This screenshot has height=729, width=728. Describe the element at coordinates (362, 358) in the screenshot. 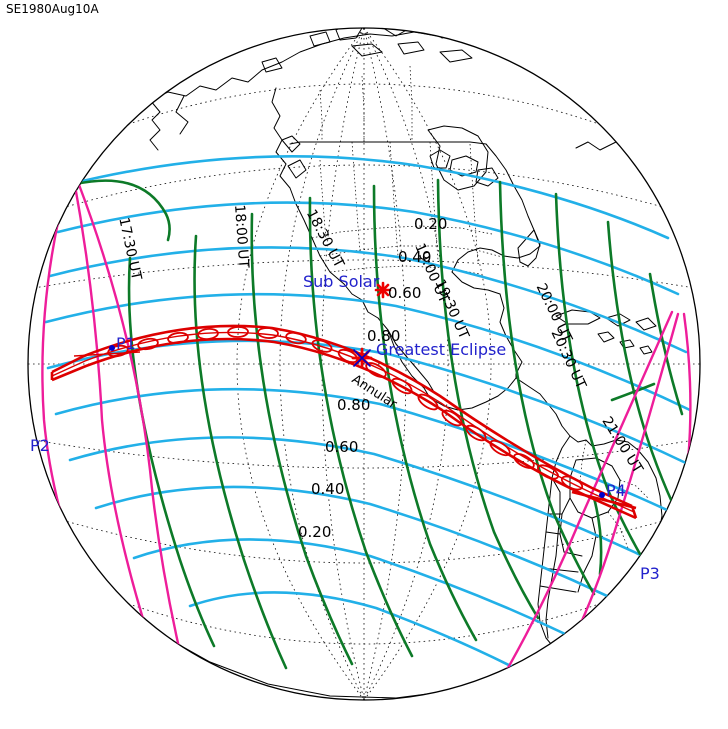

I see `greatest-eclipse-marker` at that location.